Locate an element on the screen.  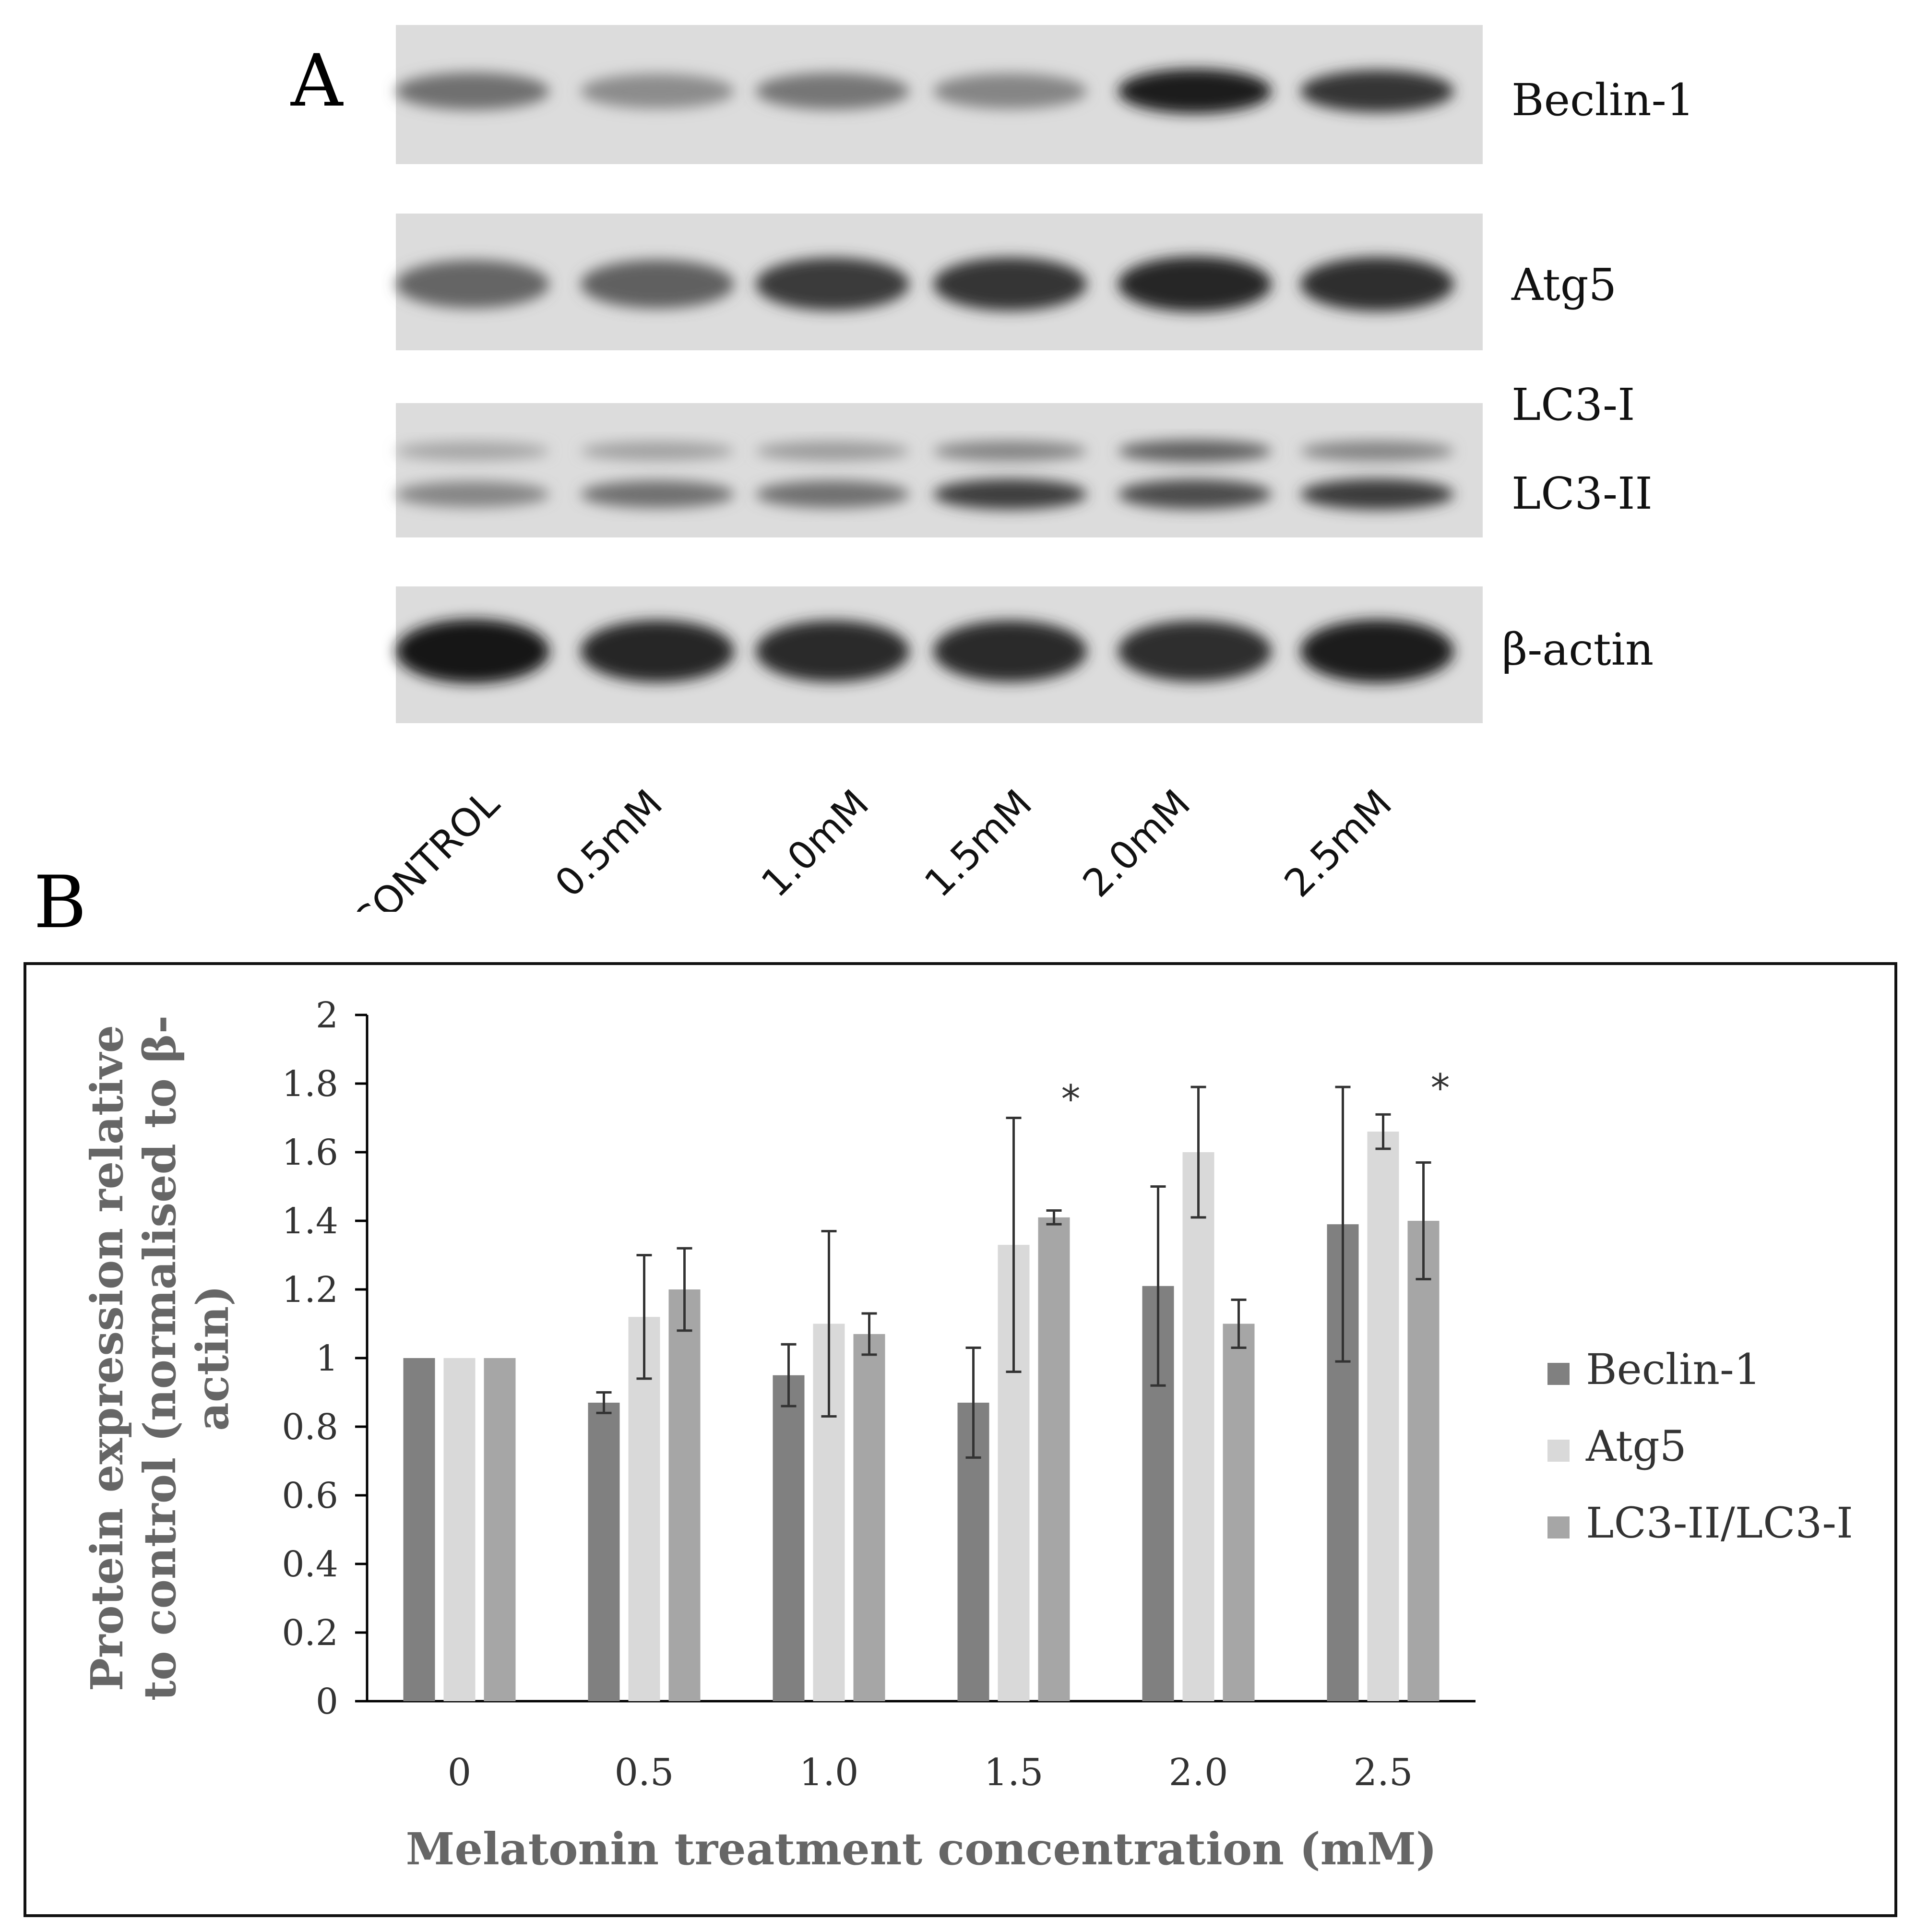
y-tick-label: 0.4 is located at coordinates (310, 1564).